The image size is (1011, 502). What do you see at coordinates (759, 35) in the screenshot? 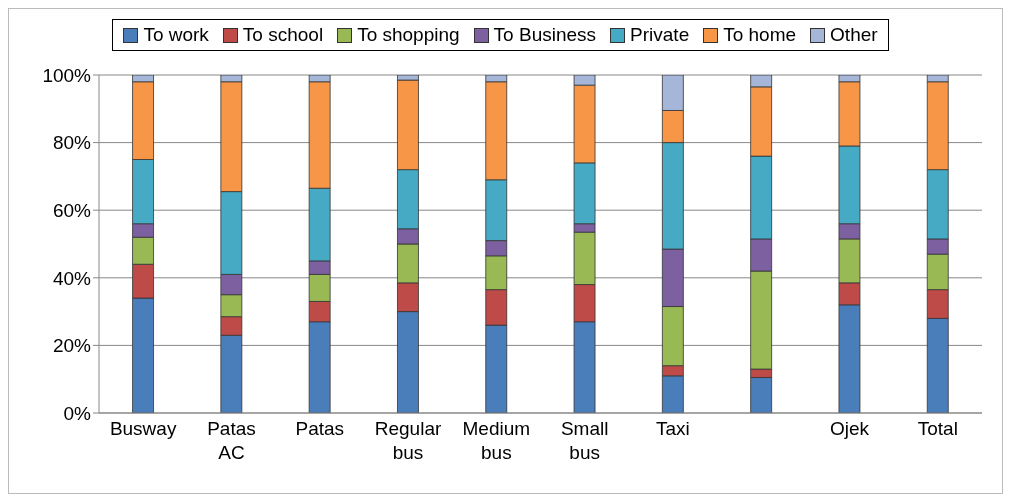
I see `legend-label: To home` at bounding box center [759, 35].